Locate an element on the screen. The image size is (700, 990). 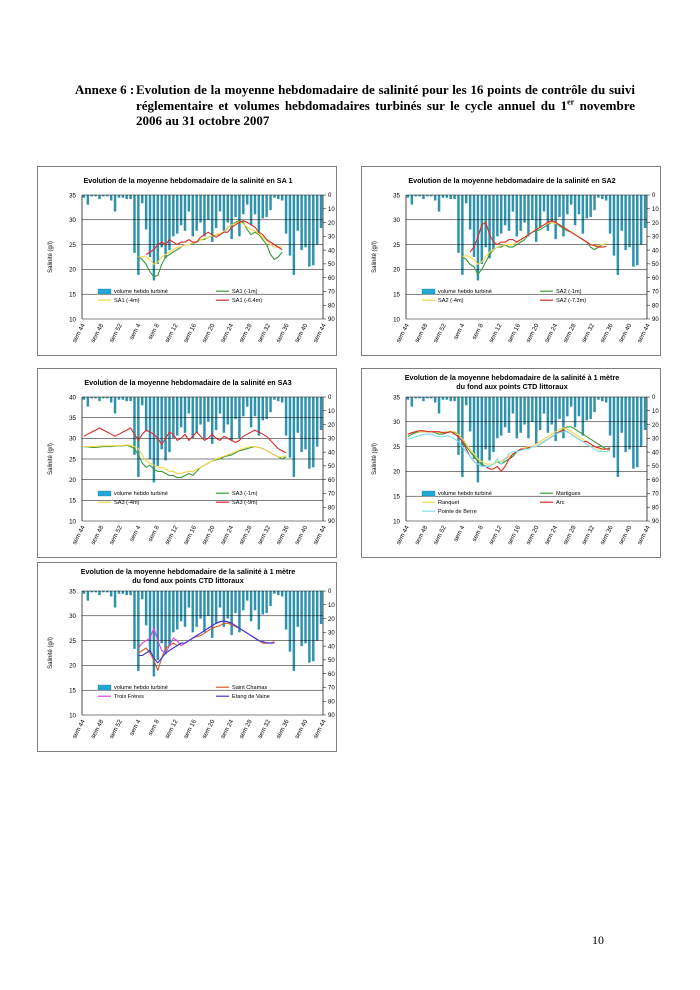
y-tick-label: 15 is located at coordinates (72, 691).